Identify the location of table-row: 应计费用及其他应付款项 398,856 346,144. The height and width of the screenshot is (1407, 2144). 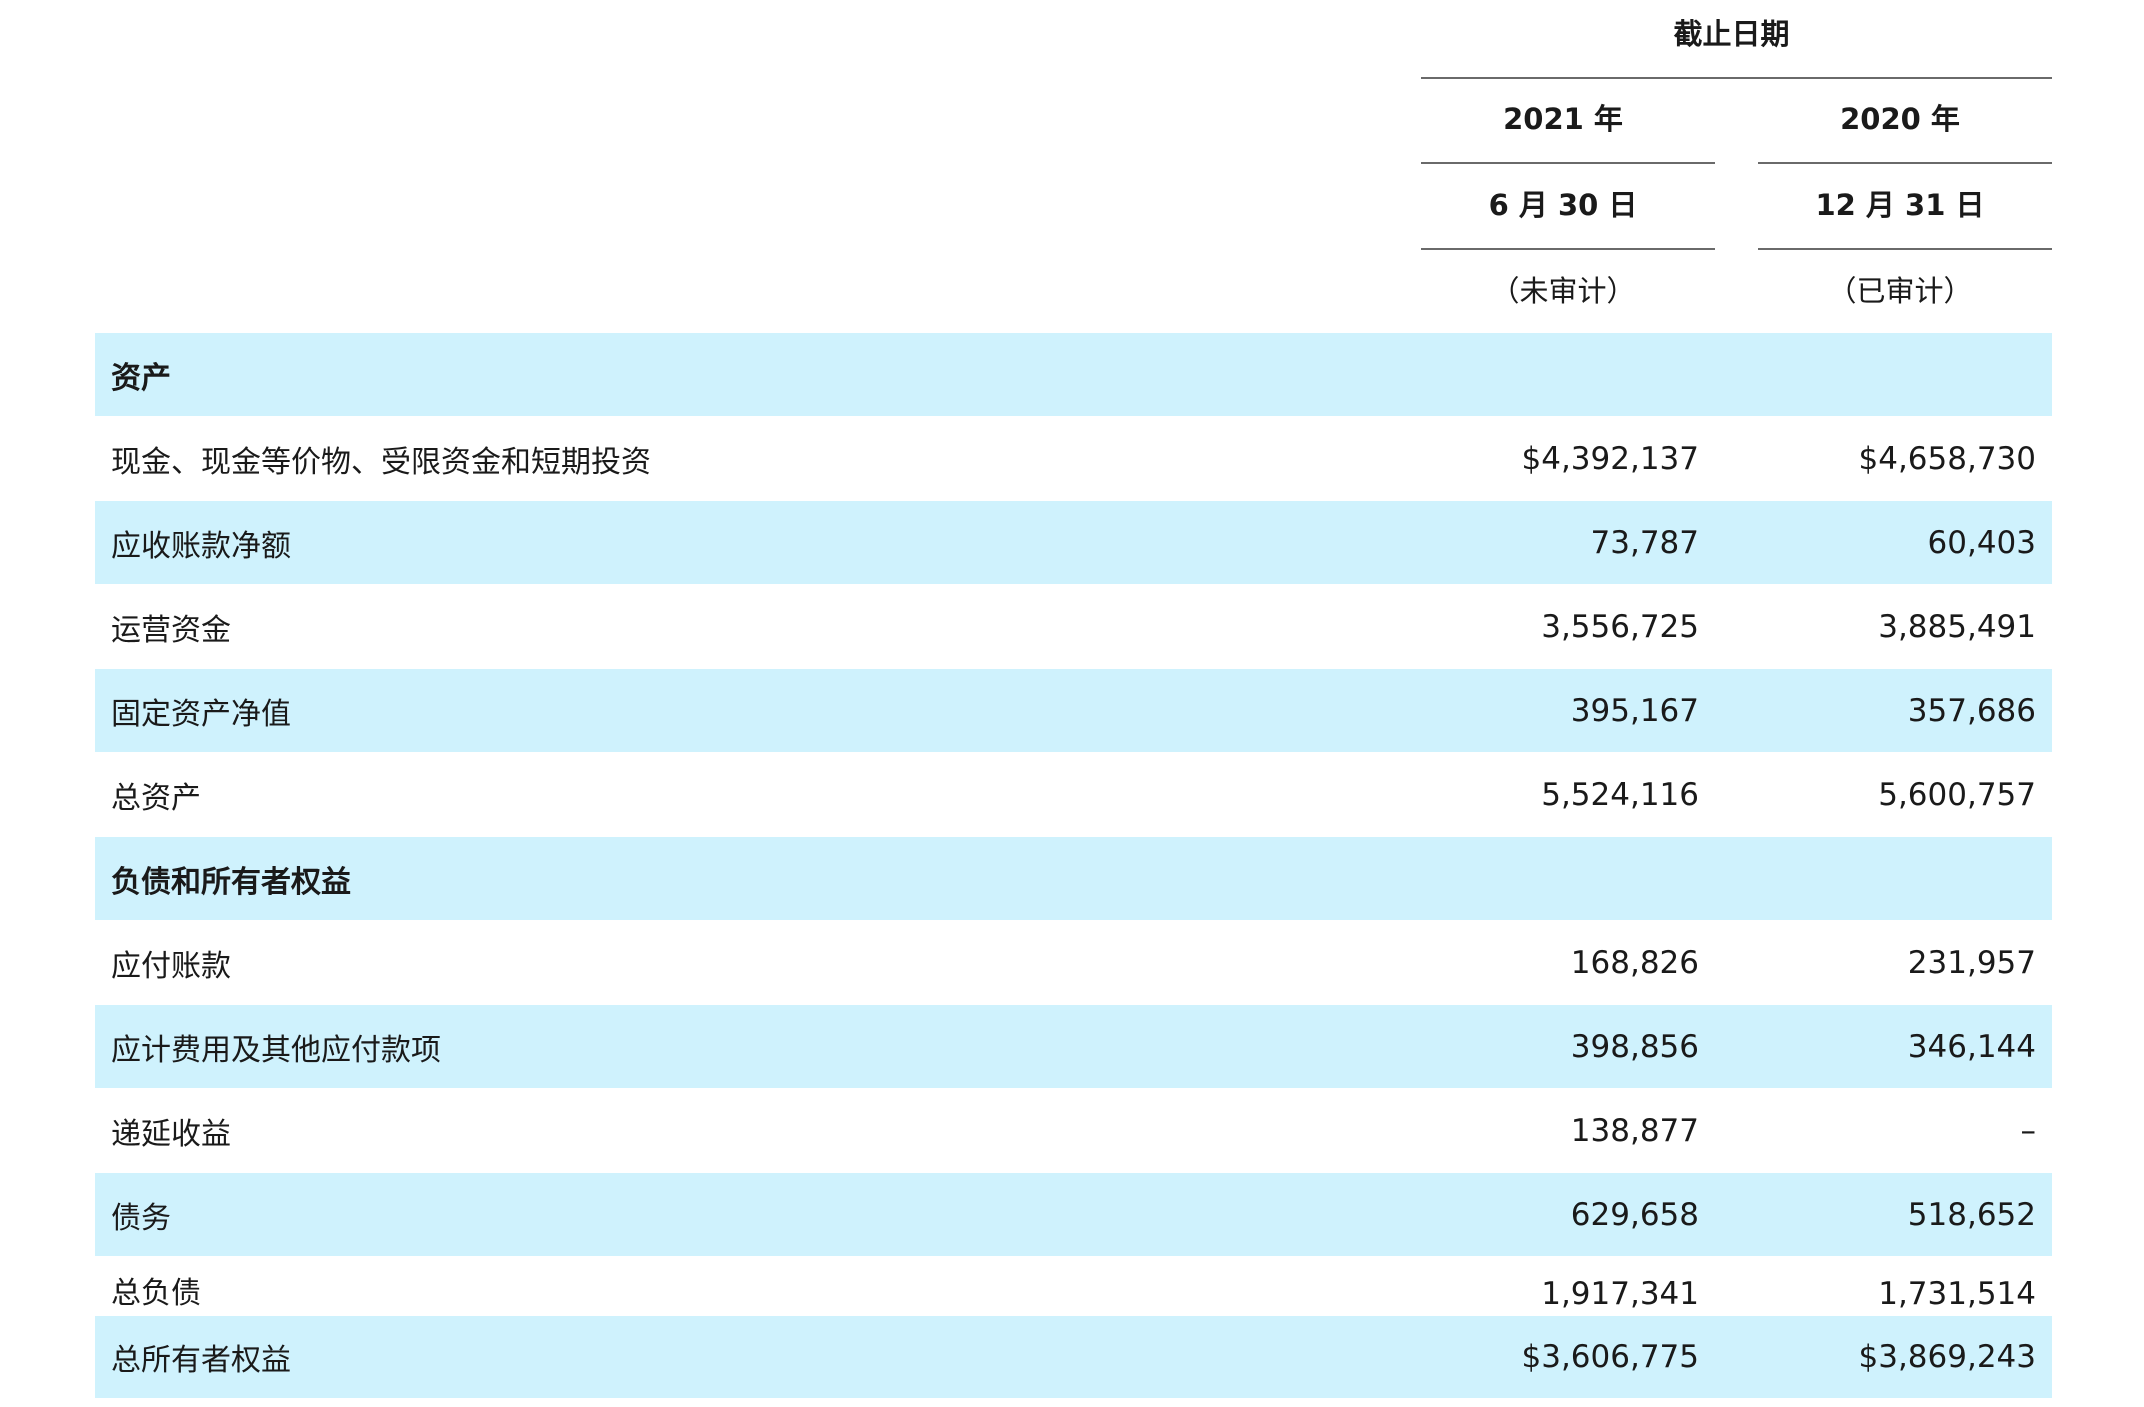
(1073, 1046).